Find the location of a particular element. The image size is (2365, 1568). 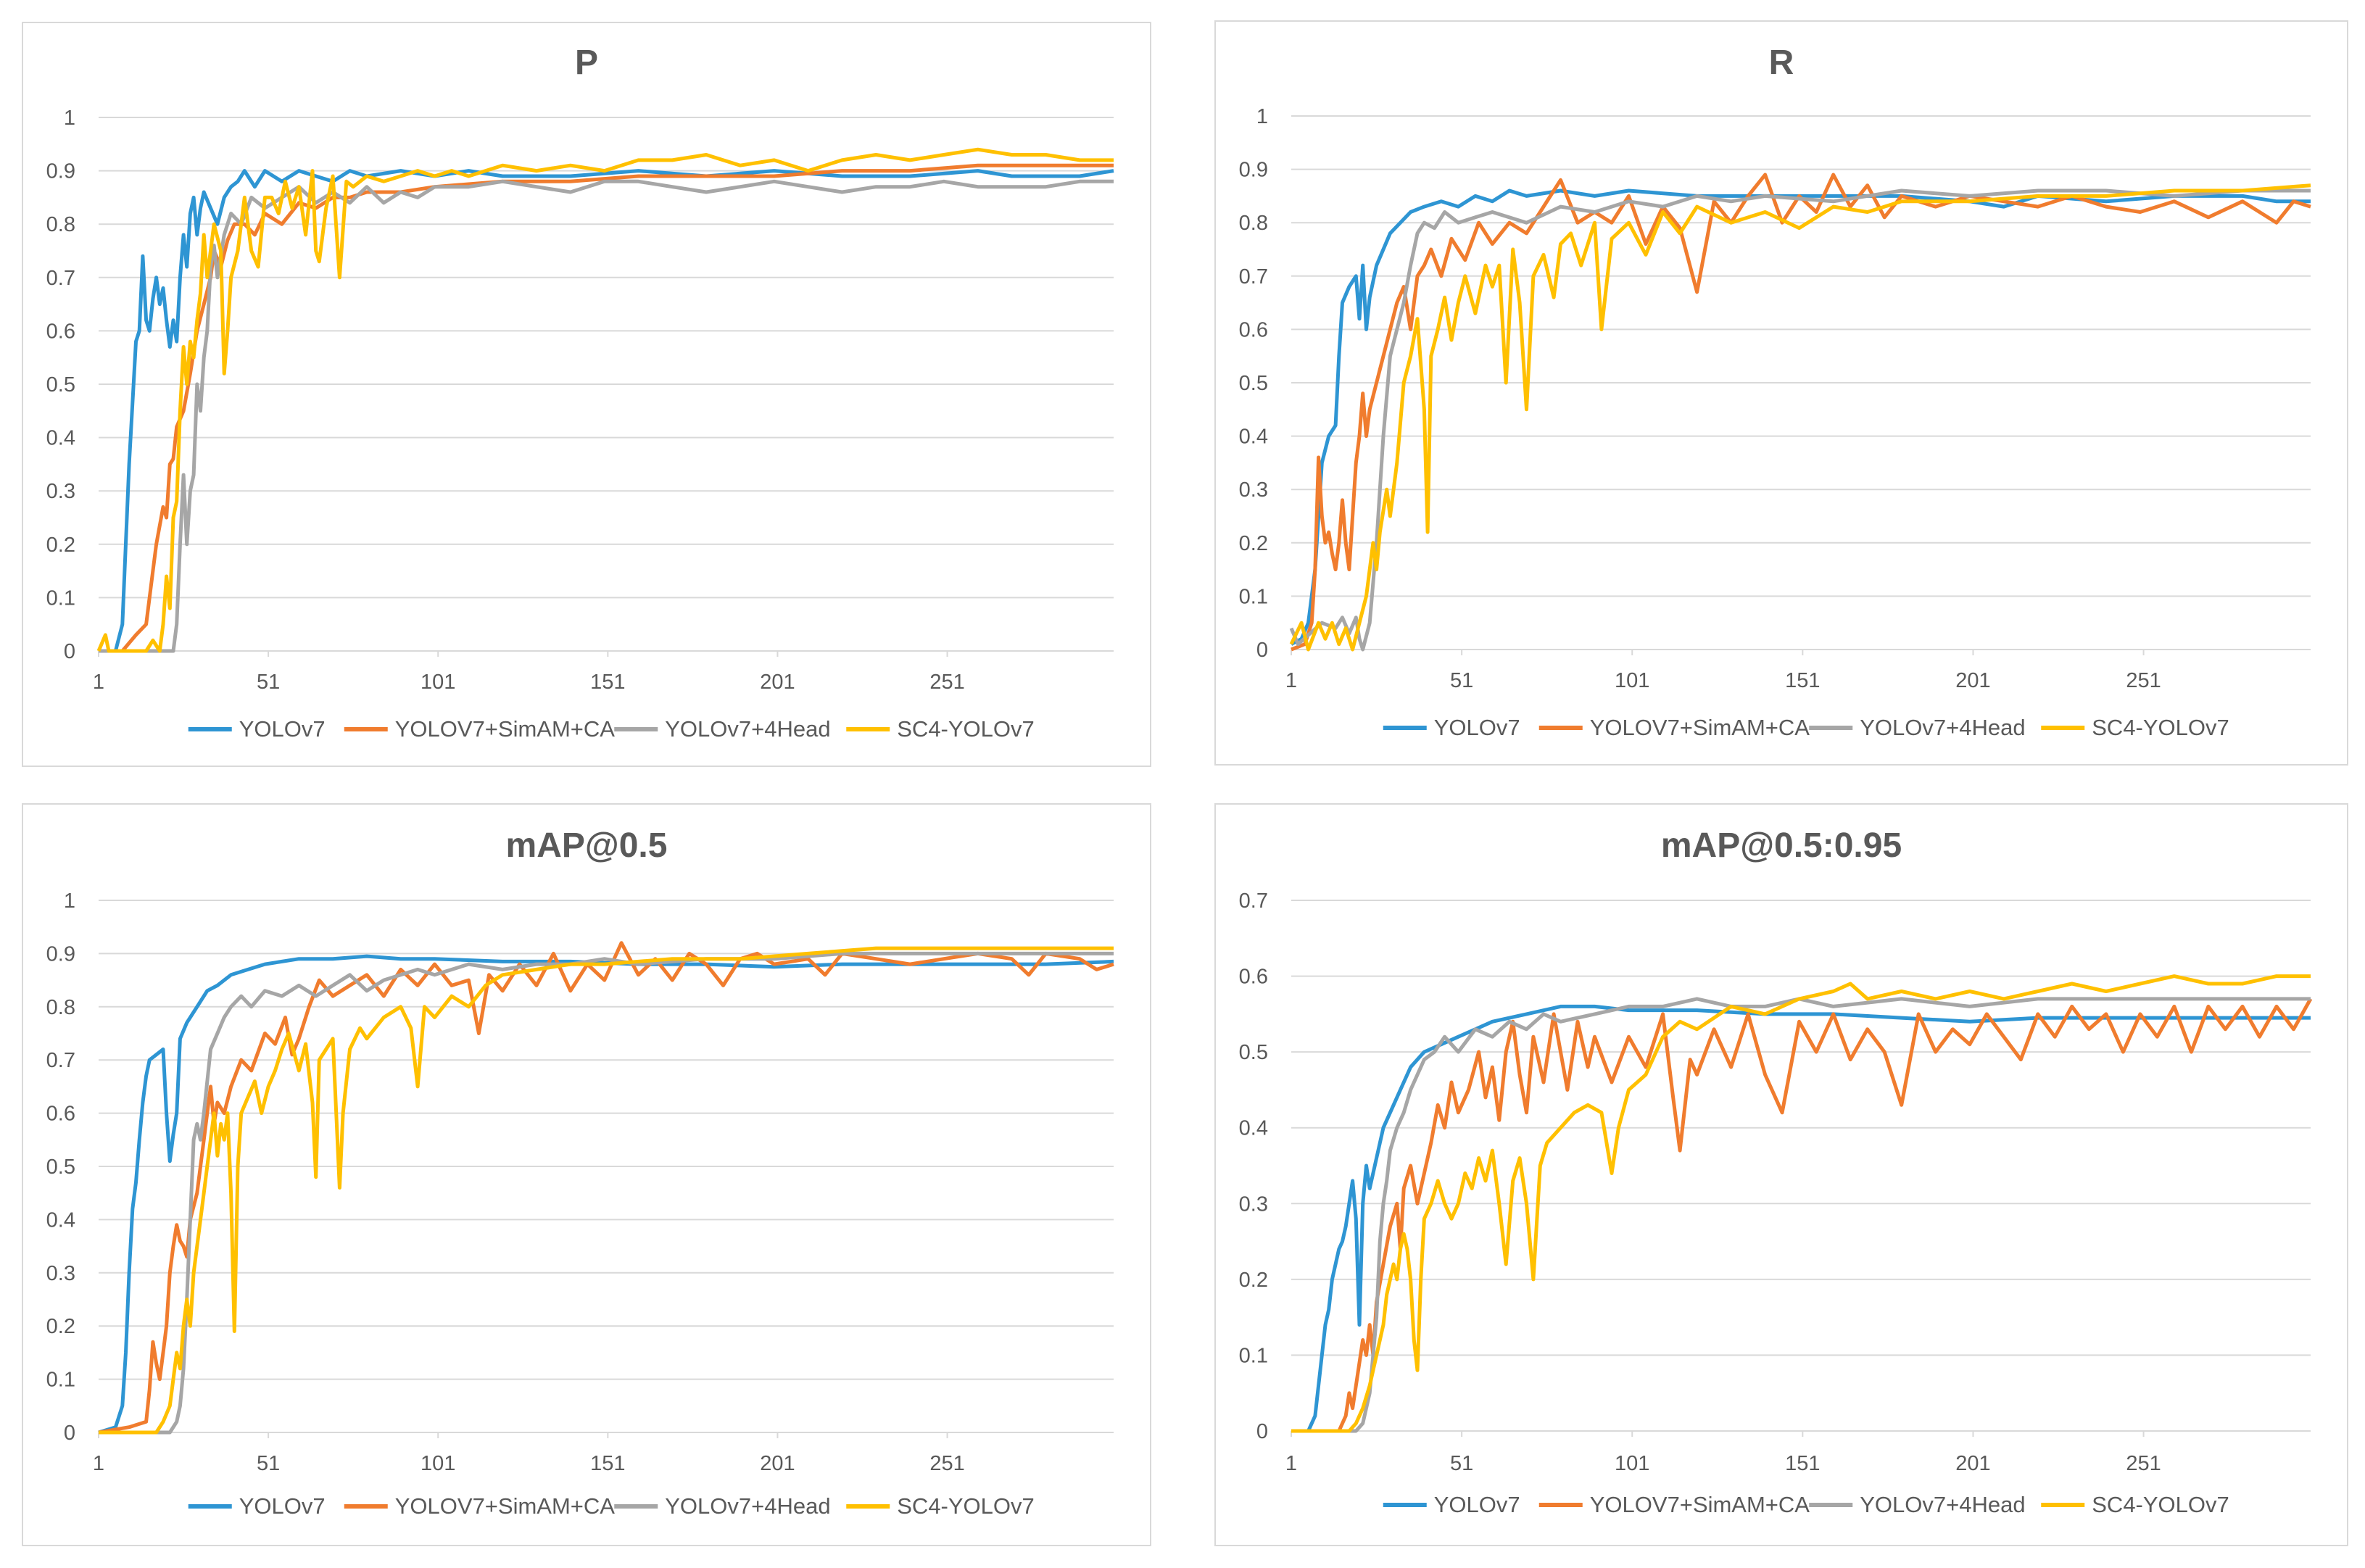

chart-title: R is located at coordinates (1781, 63).